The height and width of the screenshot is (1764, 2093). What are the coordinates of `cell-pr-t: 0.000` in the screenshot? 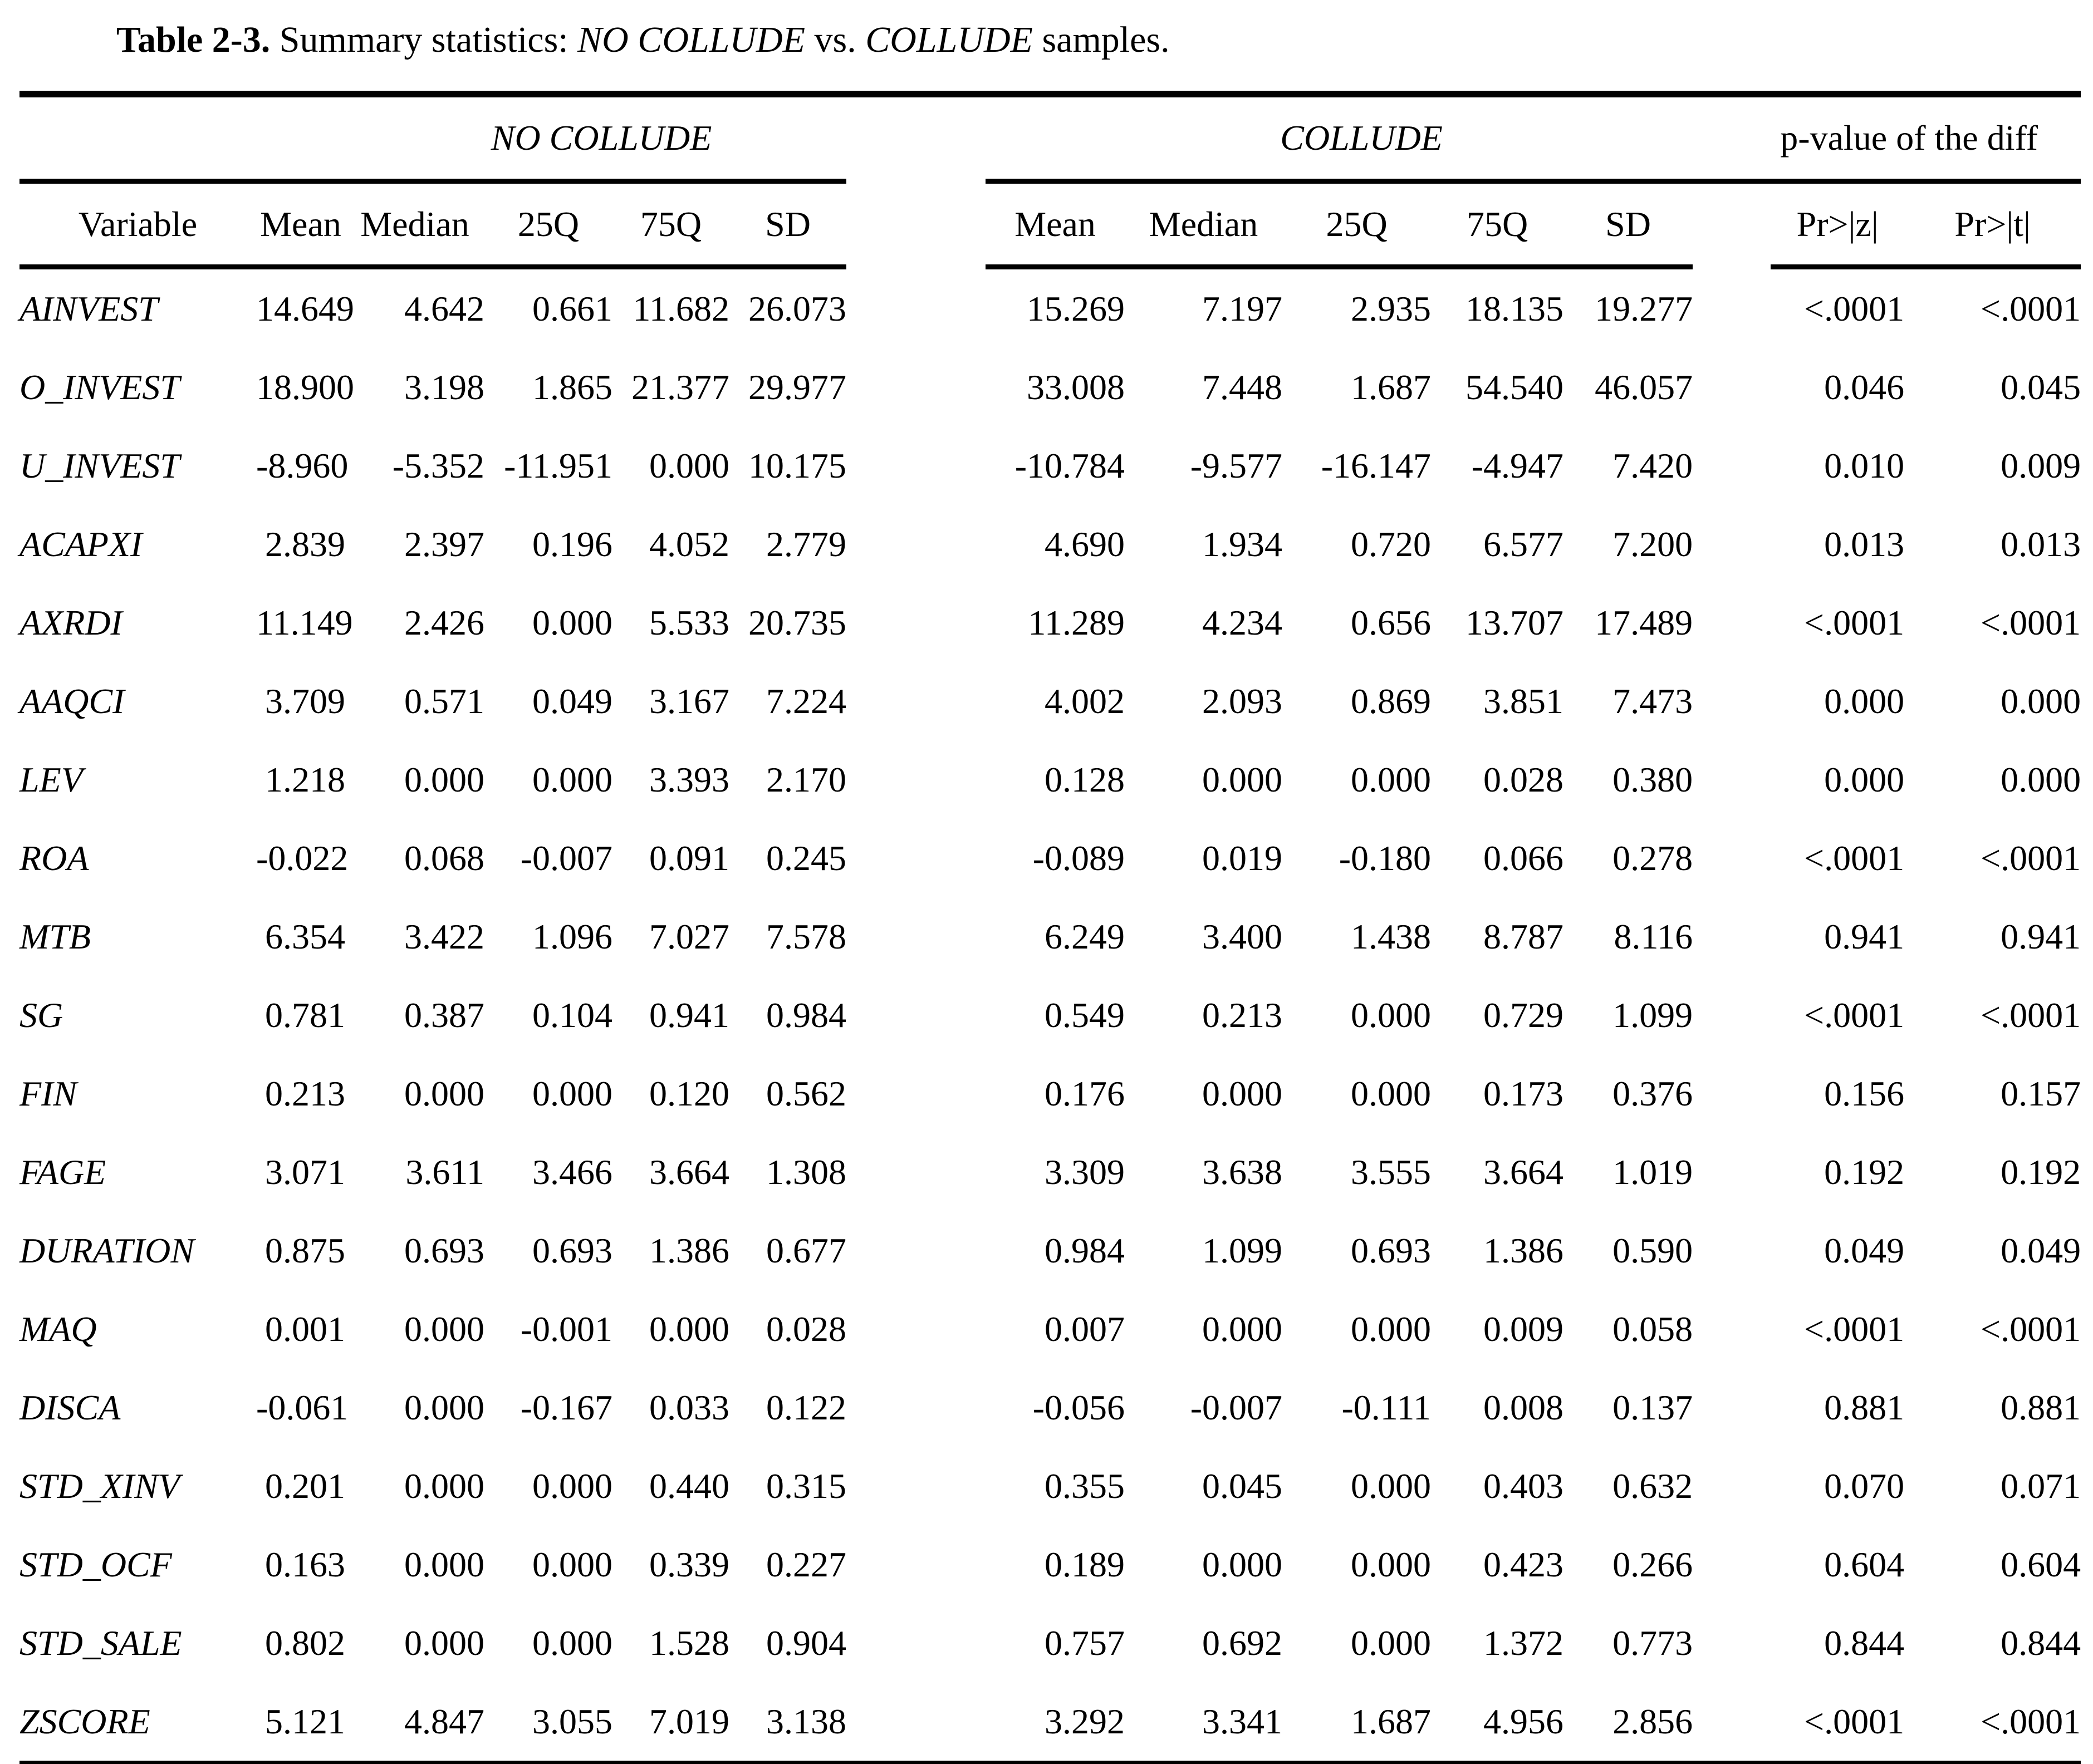 It's located at (2041, 779).